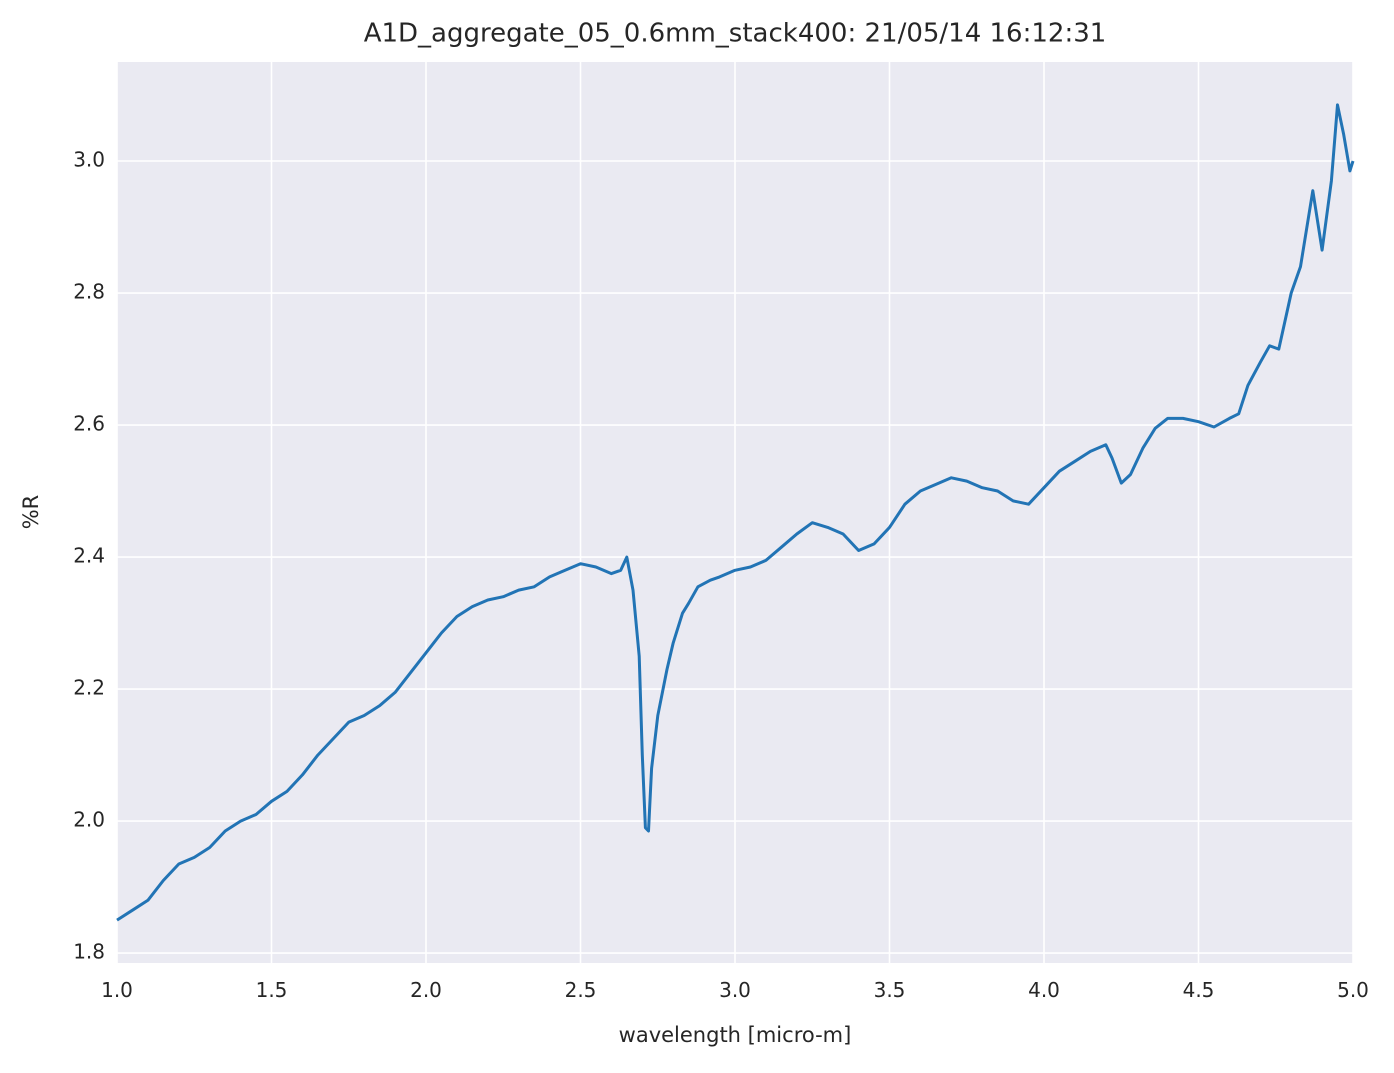 Image resolution: width=1394 pixels, height=1073 pixels. Describe the element at coordinates (89, 424) in the screenshot. I see `y-tick-label: 2.6` at that location.